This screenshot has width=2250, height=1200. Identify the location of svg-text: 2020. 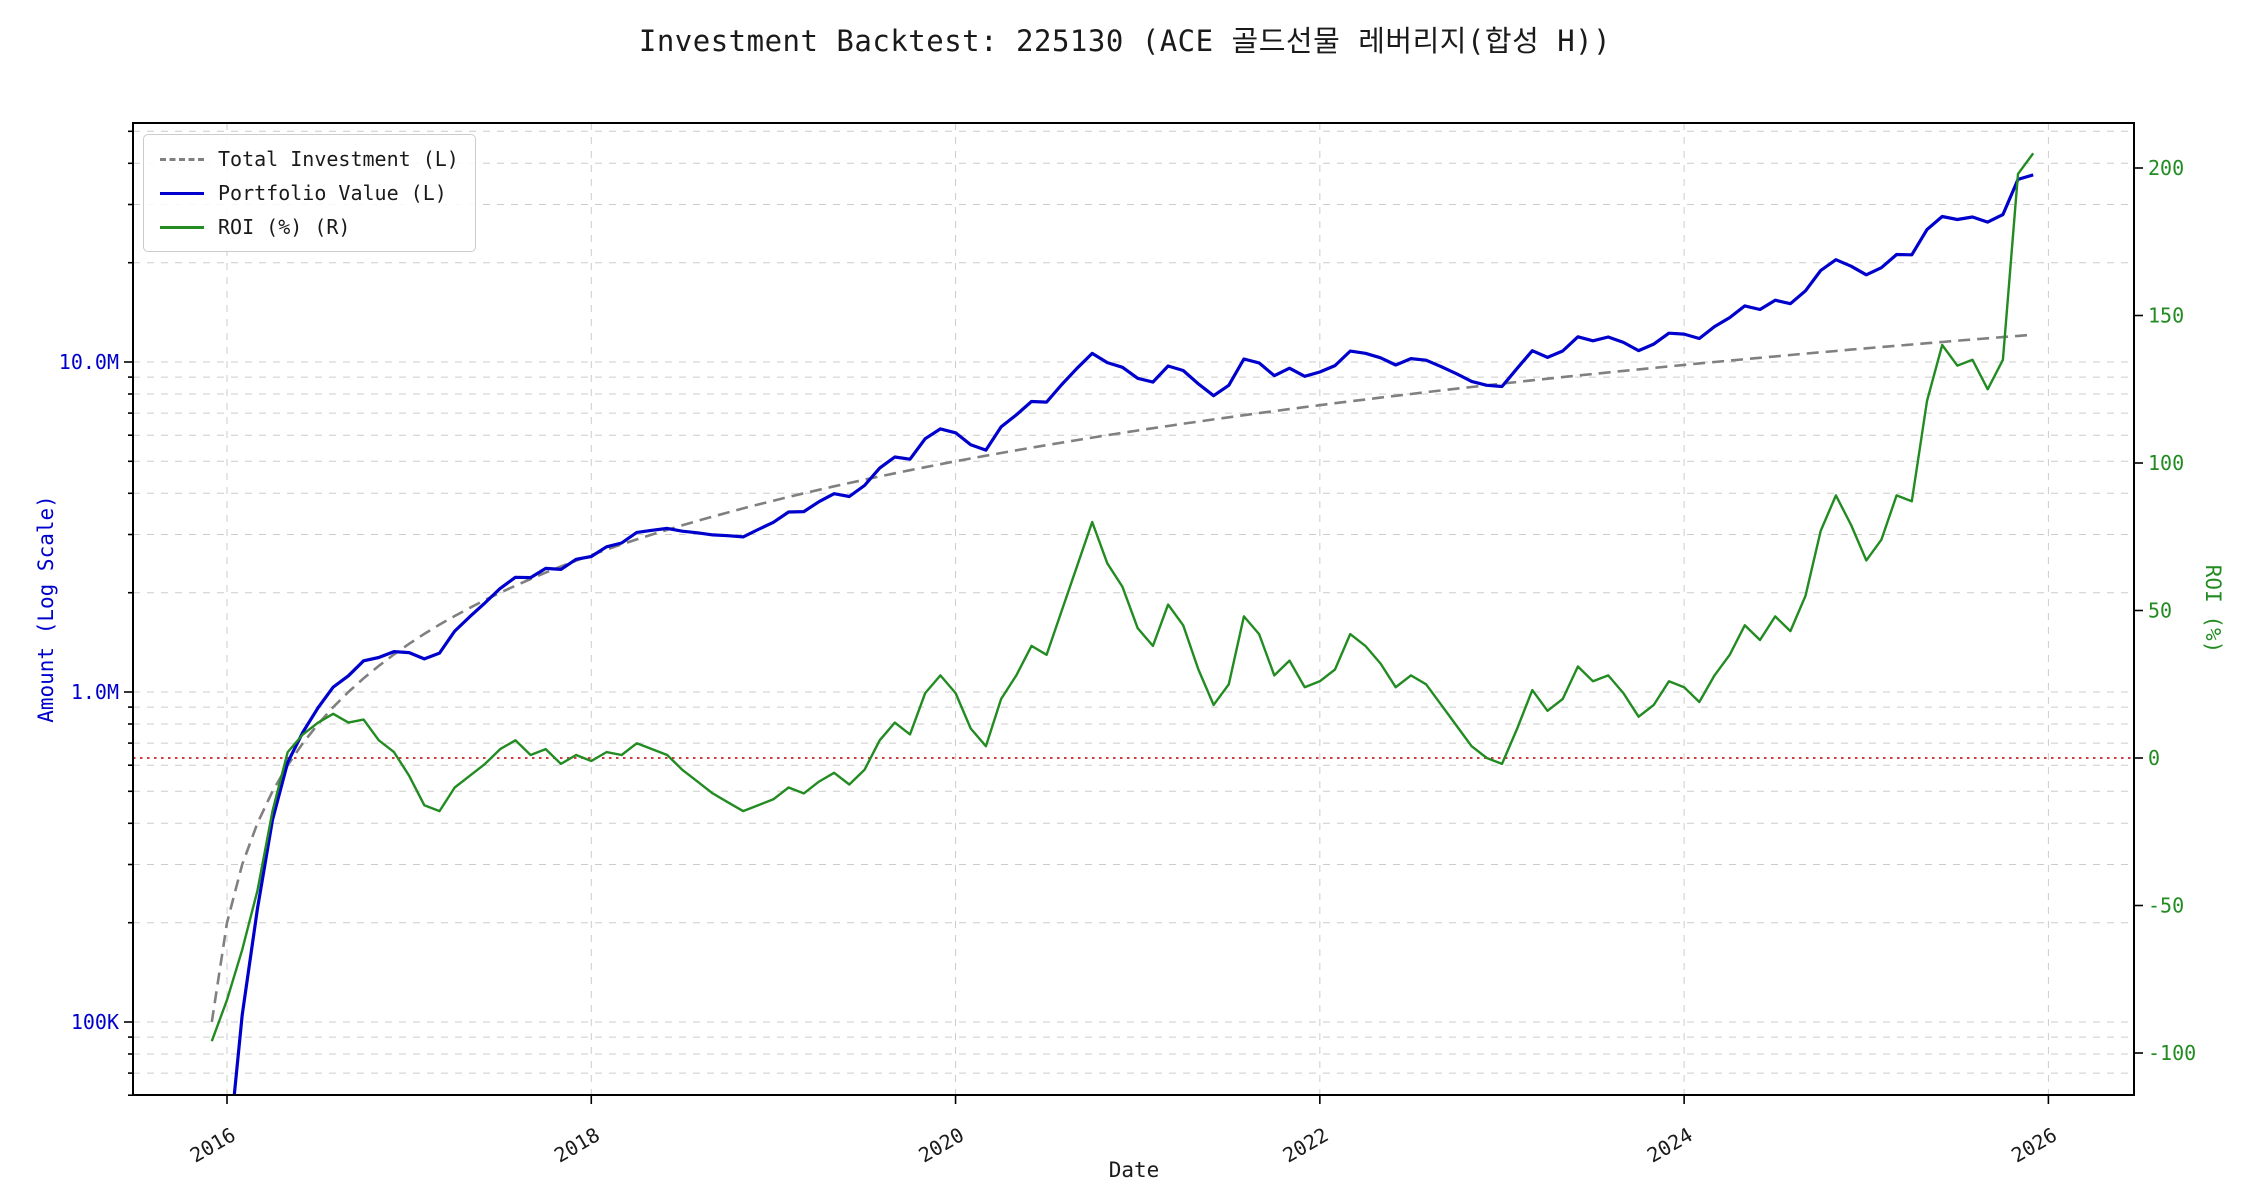
(941, 1145).